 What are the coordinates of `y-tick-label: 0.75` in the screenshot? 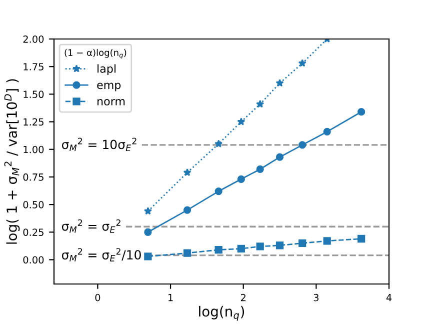 It's located at (33, 177).